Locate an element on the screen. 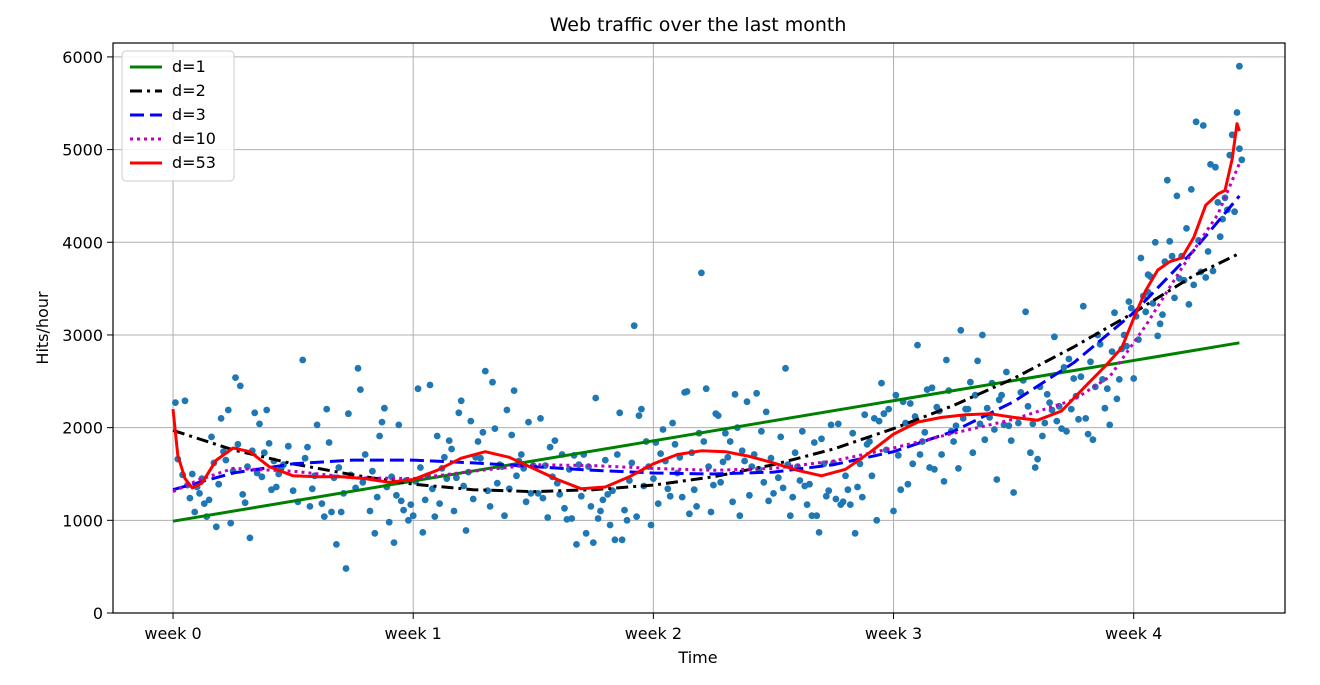 The width and height of the screenshot is (1320, 685). legend-entry-label: d=1 is located at coordinates (189, 66).